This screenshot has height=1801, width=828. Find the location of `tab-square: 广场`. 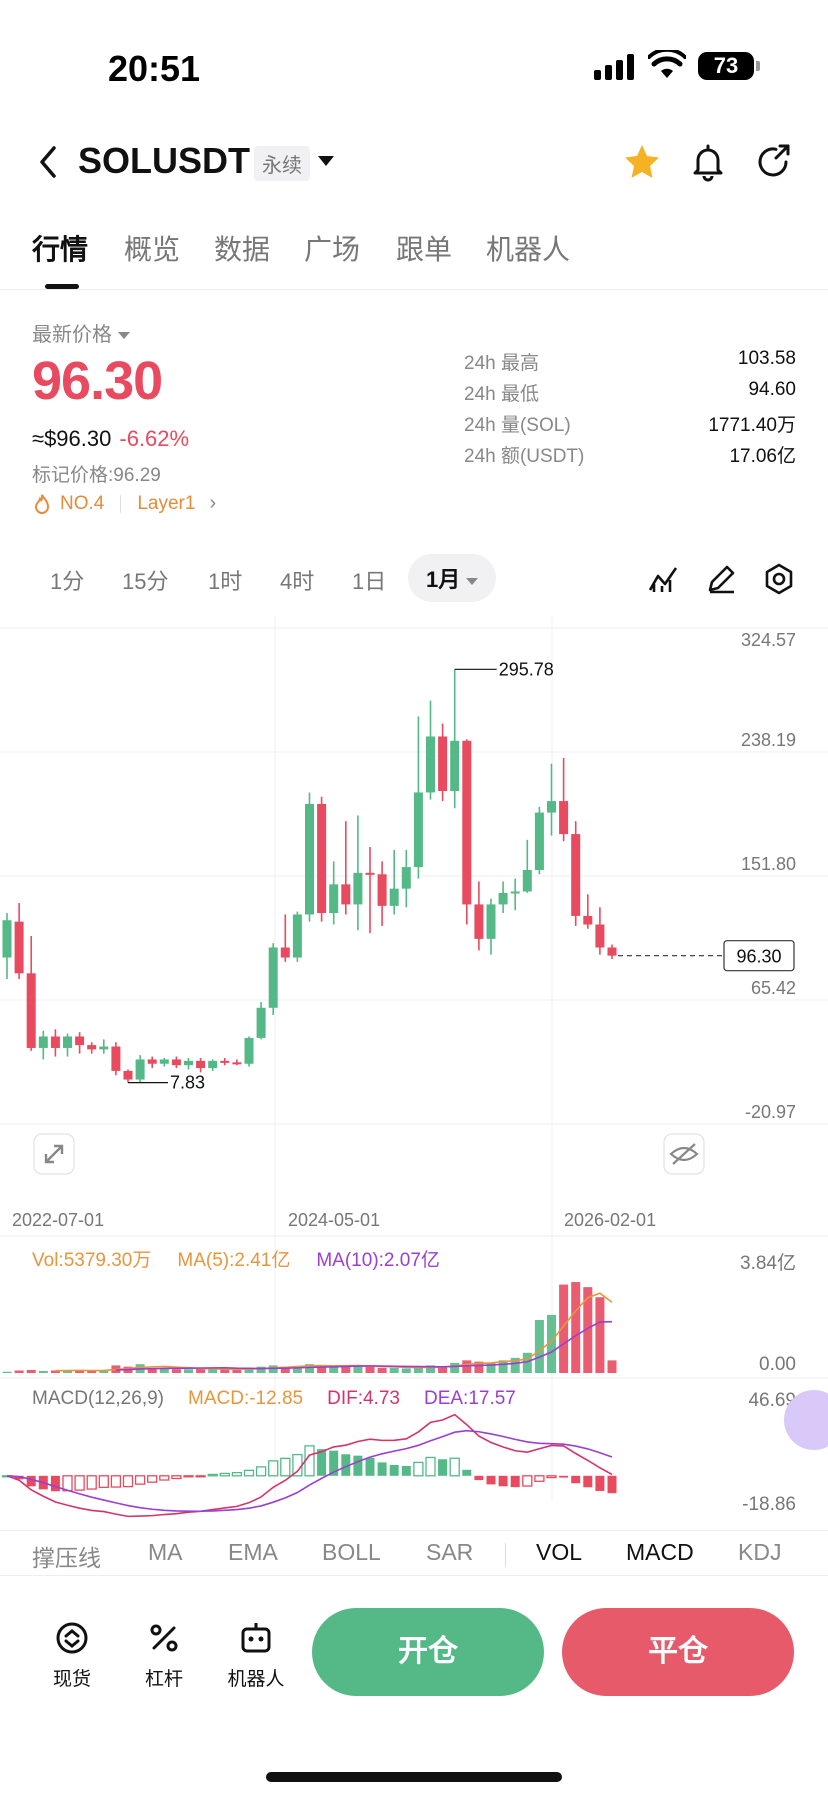

tab-square: 广场 is located at coordinates (332, 249).